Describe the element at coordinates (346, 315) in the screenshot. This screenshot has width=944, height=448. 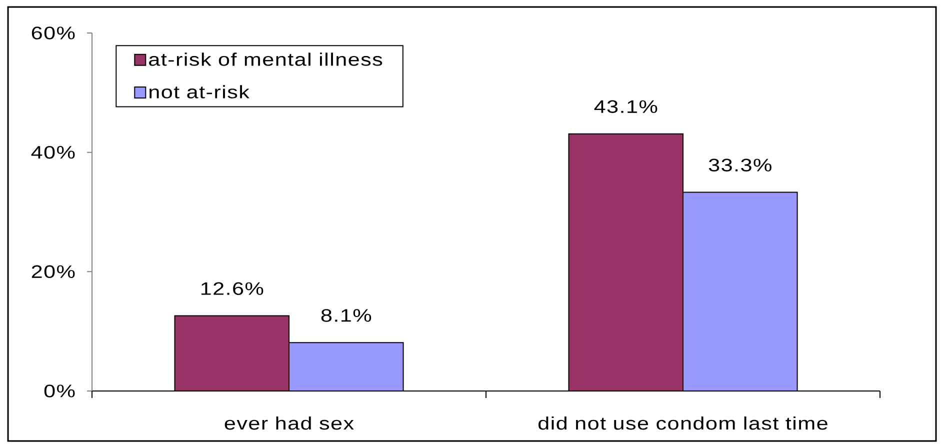
I see `data-label: 8.1%` at that location.